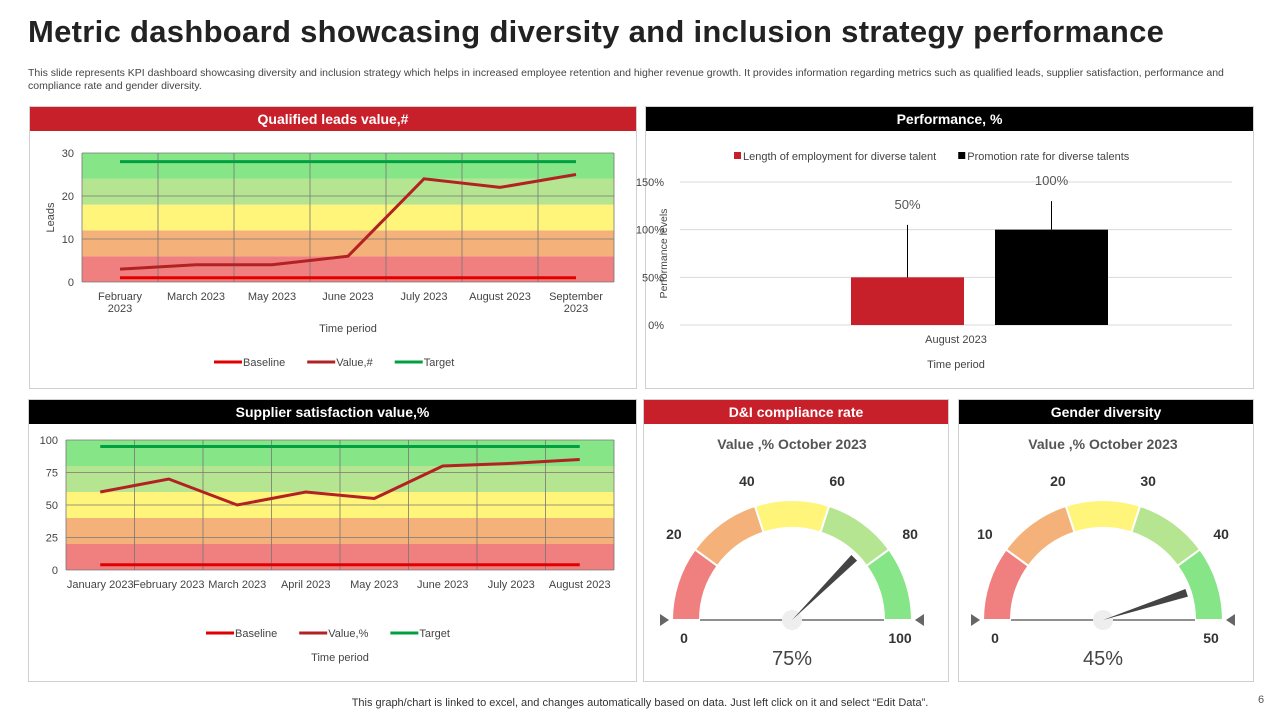 The image size is (1280, 720). I want to click on gauge-value: 75%, so click(792, 659).